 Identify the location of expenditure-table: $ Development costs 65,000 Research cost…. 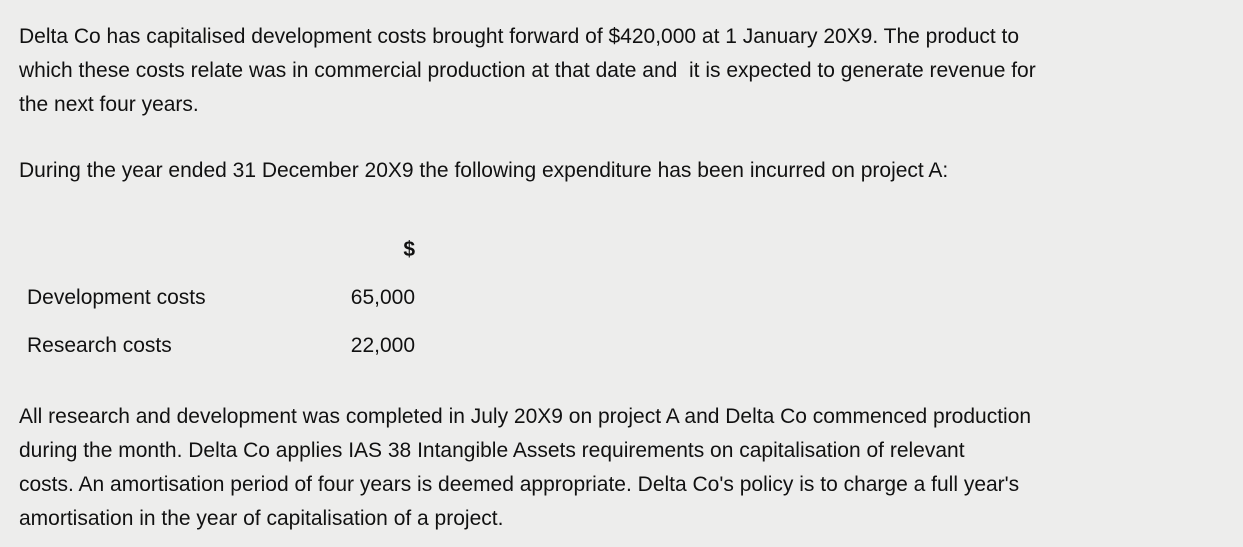
(216, 298).